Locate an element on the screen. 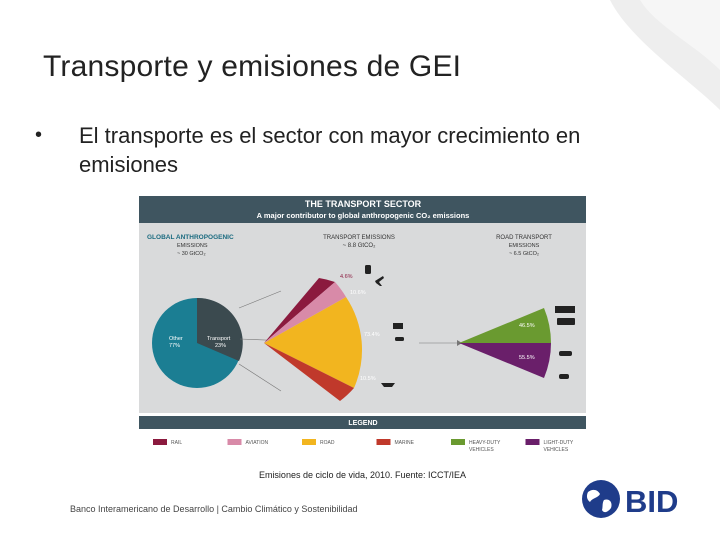 Image resolution: width=720 pixels, height=540 pixels. pie-value-other: 77% is located at coordinates (174, 346).